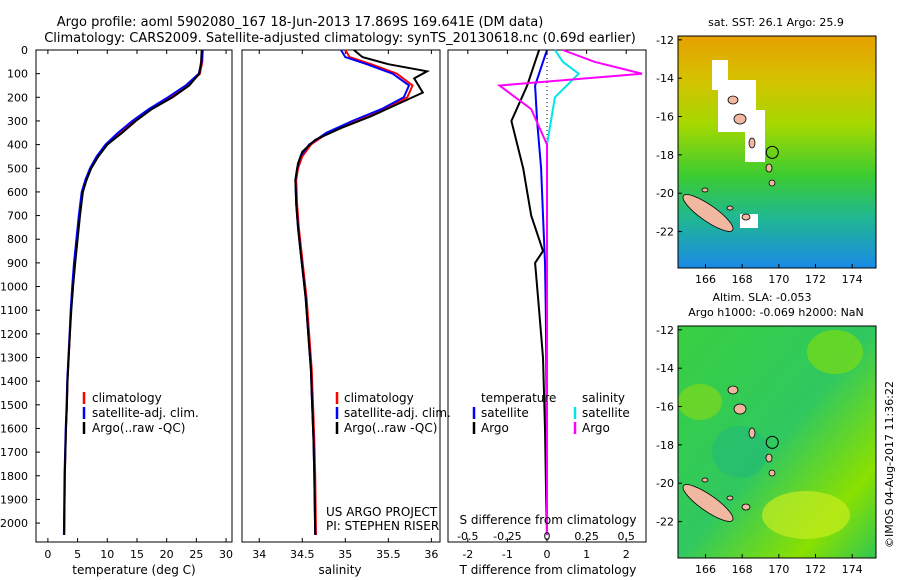  What do you see at coordinates (24, 50) in the screenshot?
I see `depth-tick-label: 0` at bounding box center [24, 50].